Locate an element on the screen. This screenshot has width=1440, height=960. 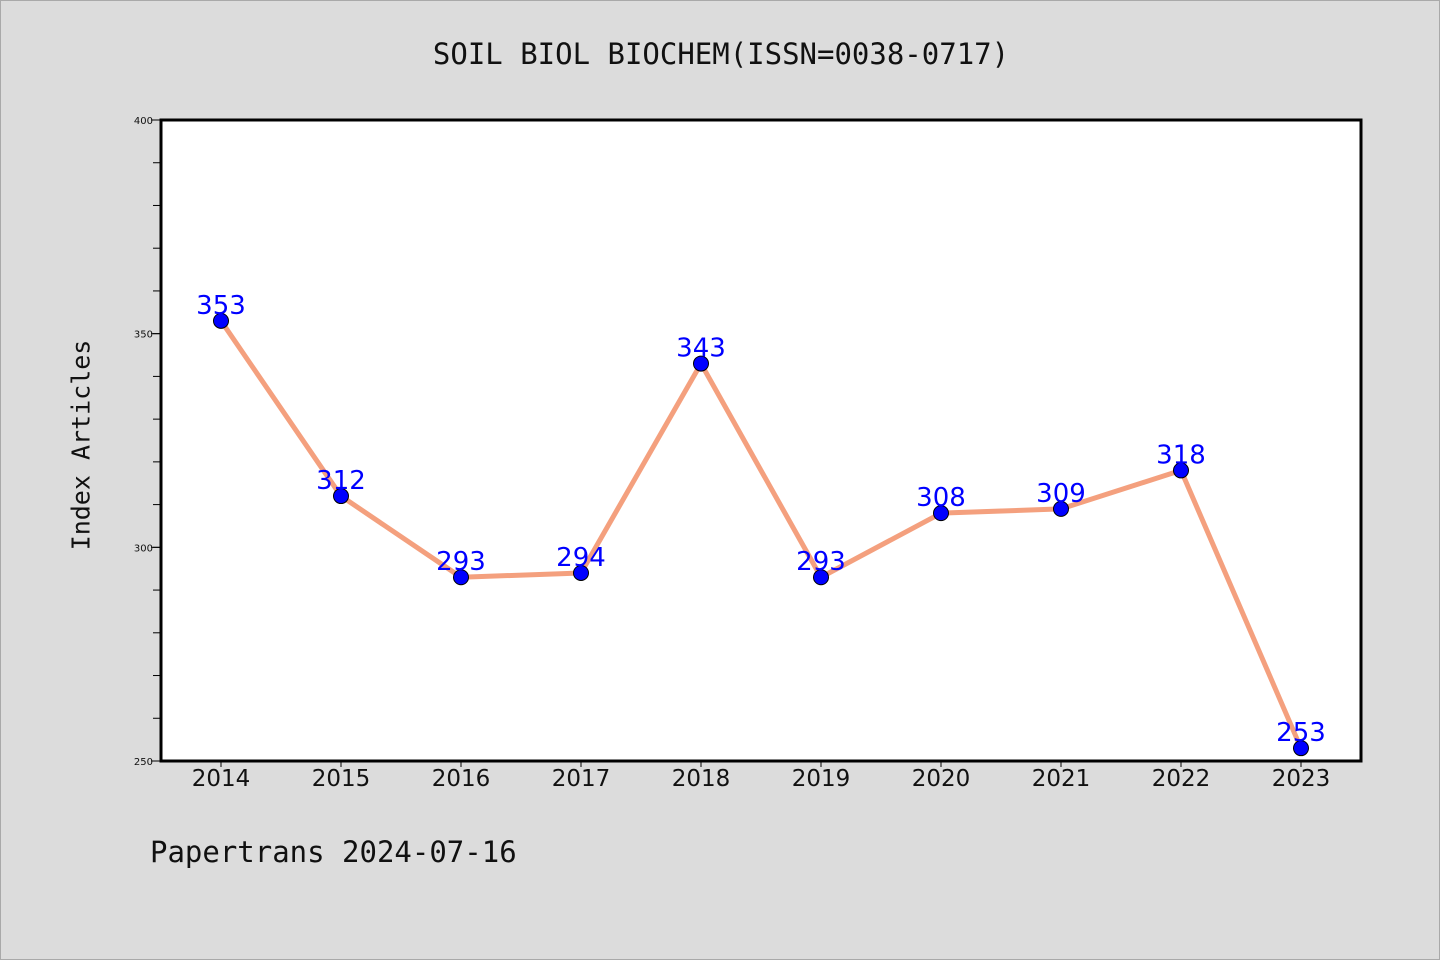
x-tick-label: 2021 is located at coordinates (1061, 779).